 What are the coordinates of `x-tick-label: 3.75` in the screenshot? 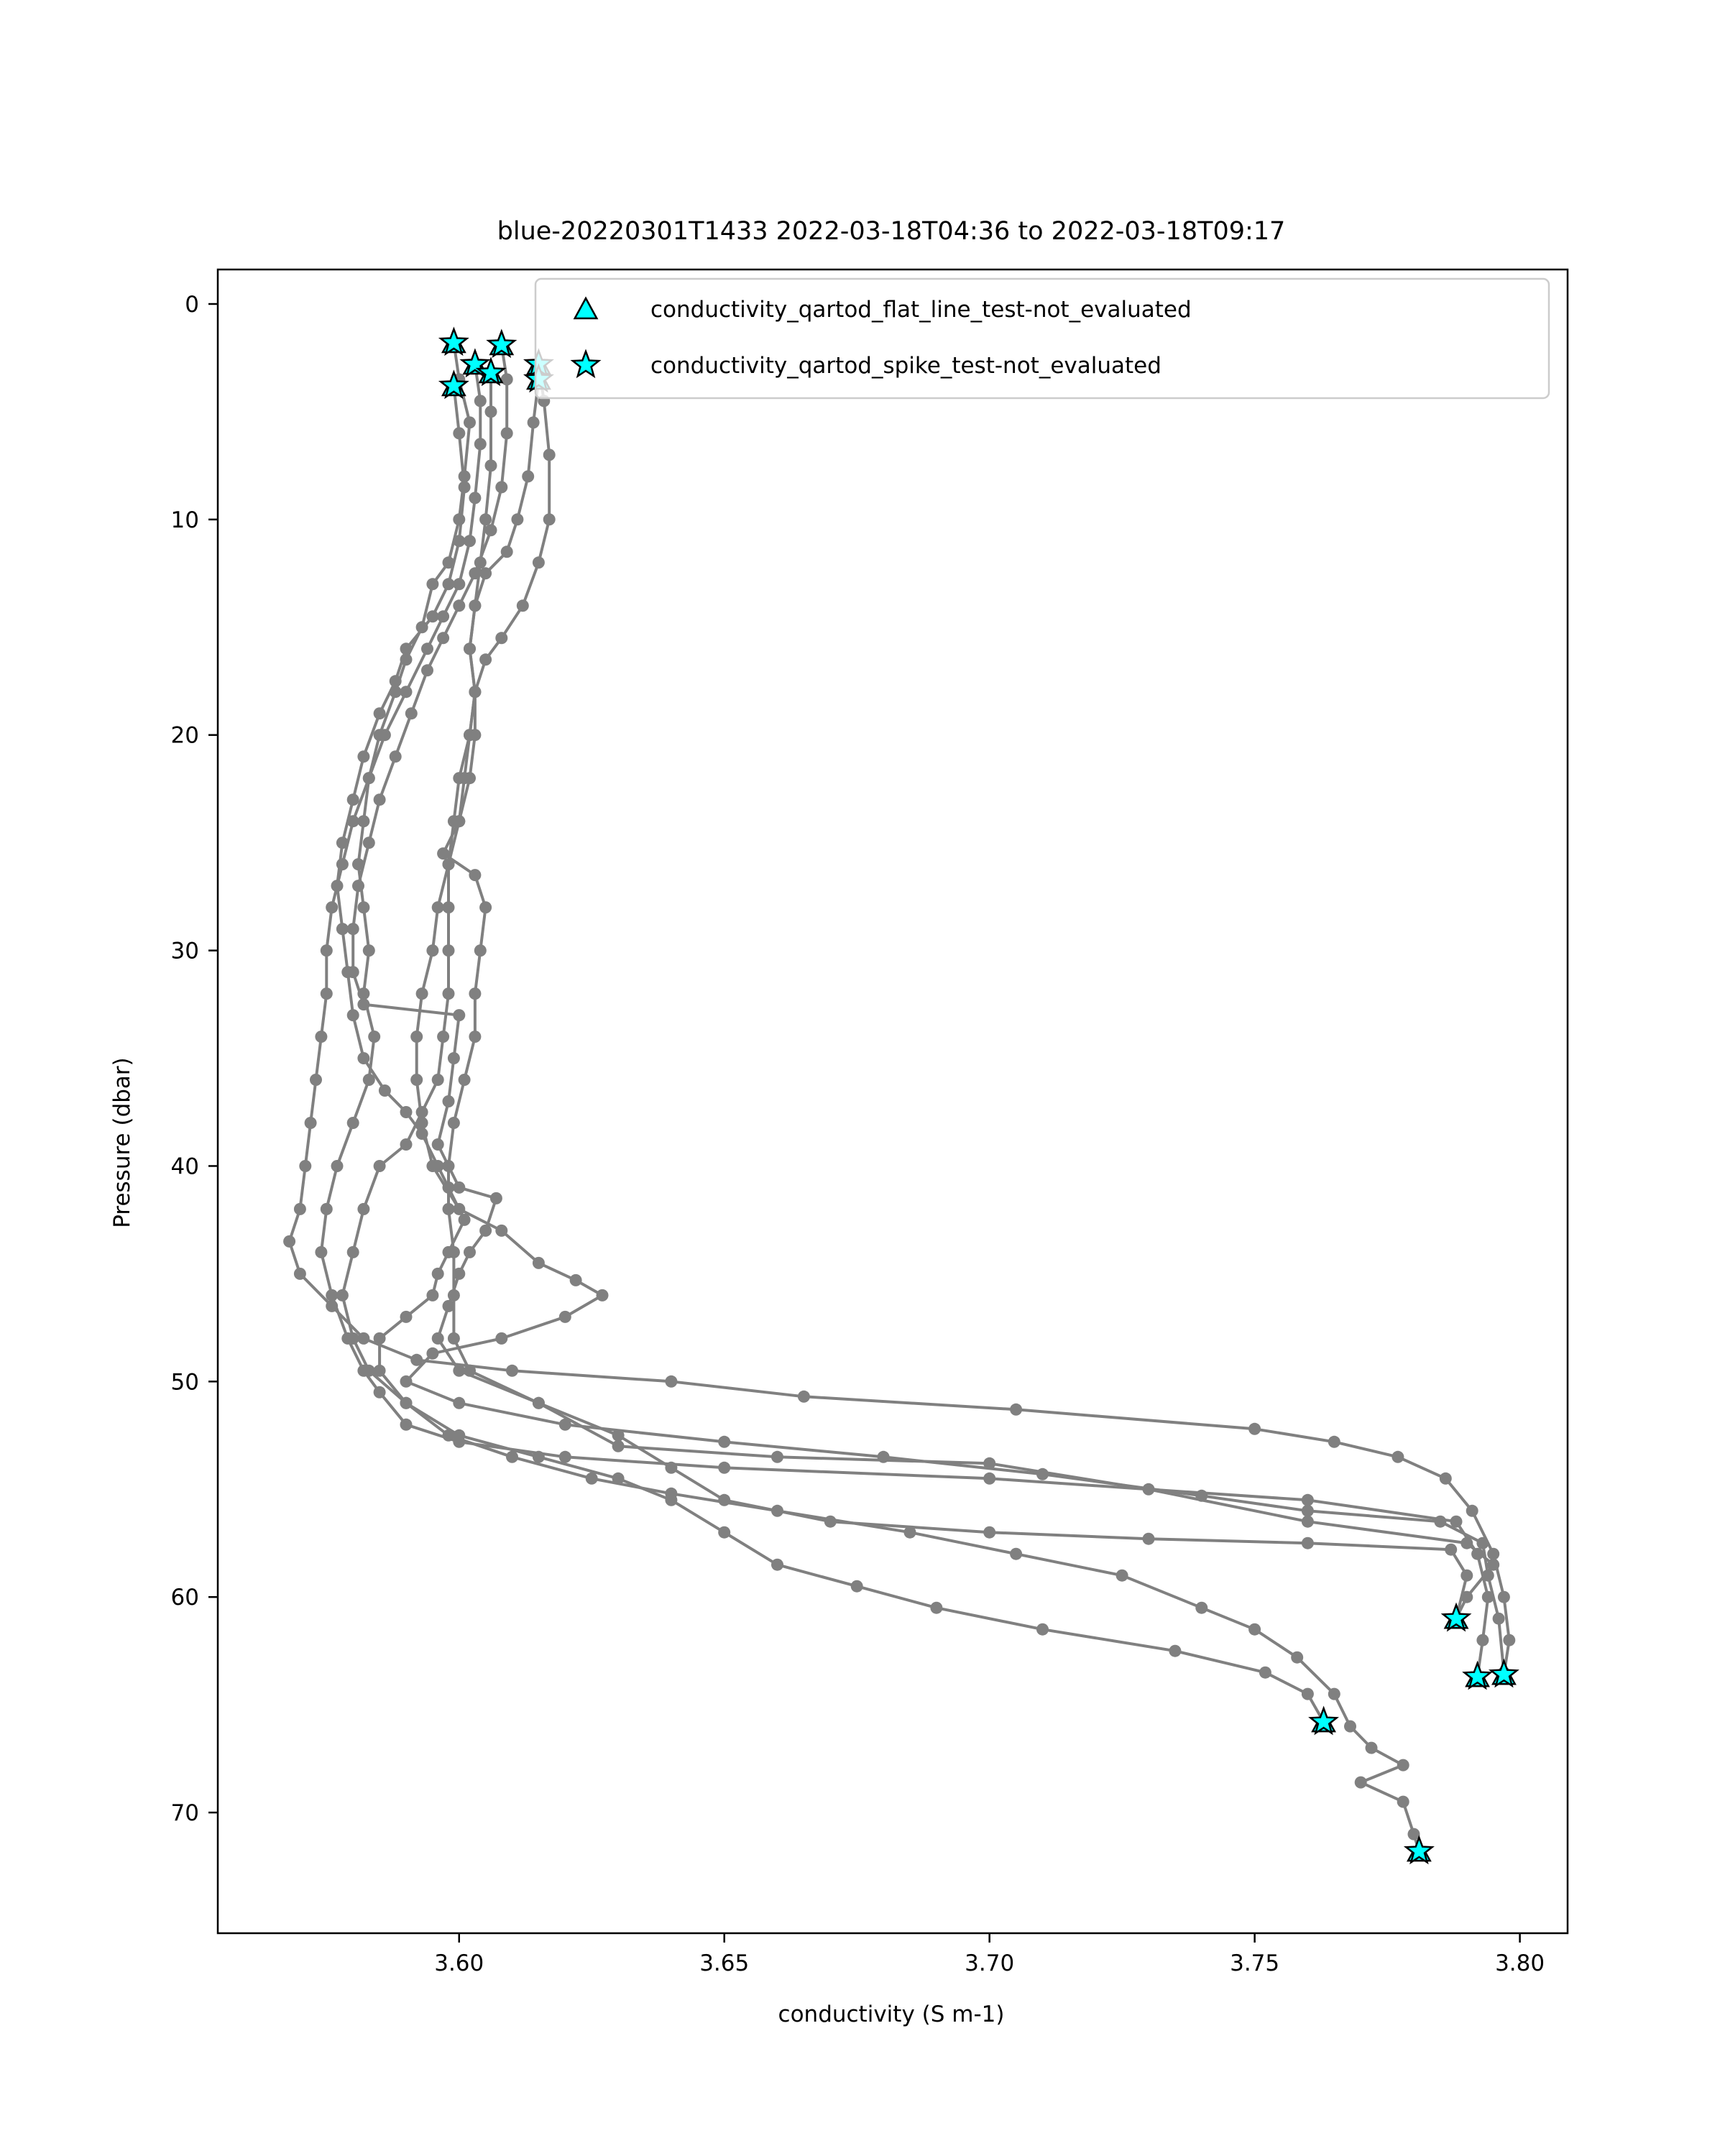 It's located at (1254, 1963).